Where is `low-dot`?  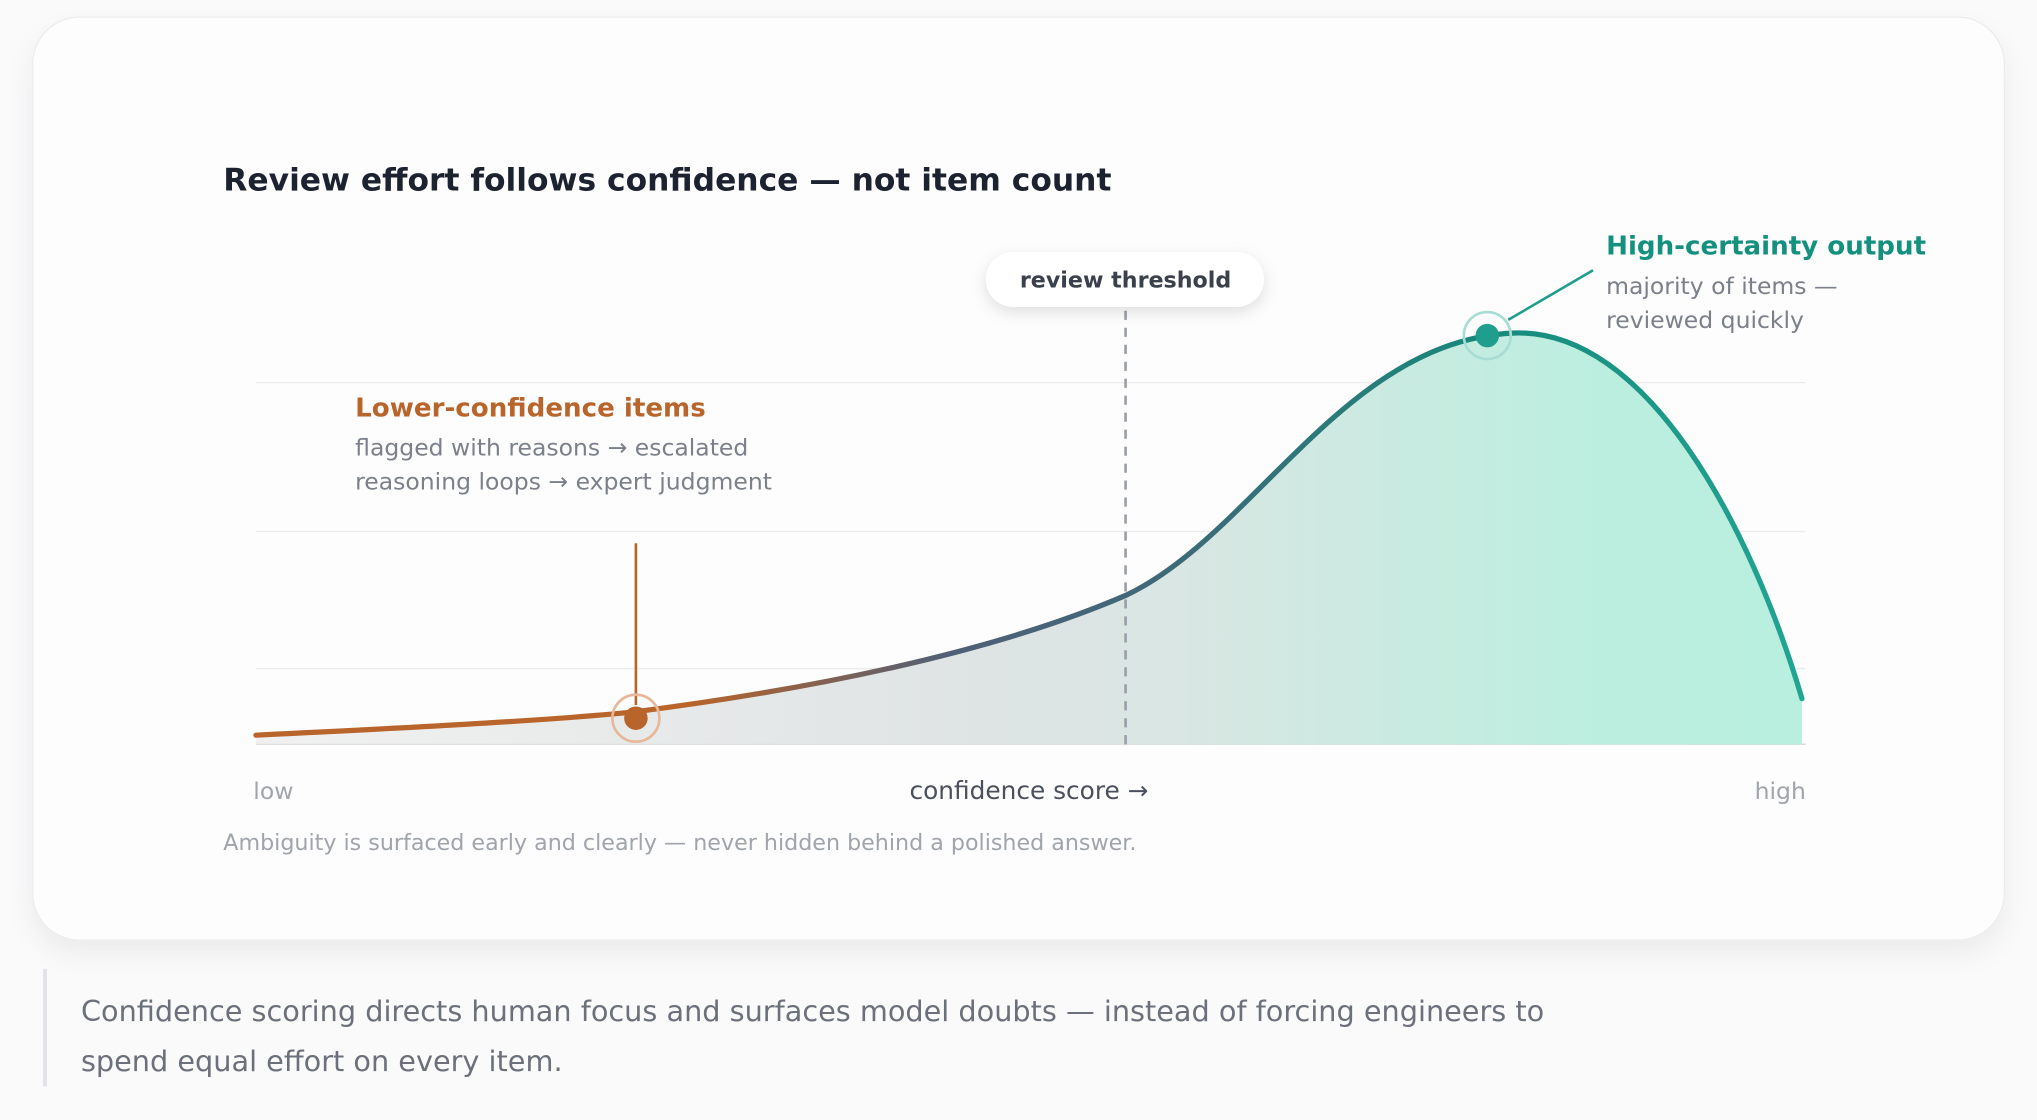
low-dot is located at coordinates (636, 718).